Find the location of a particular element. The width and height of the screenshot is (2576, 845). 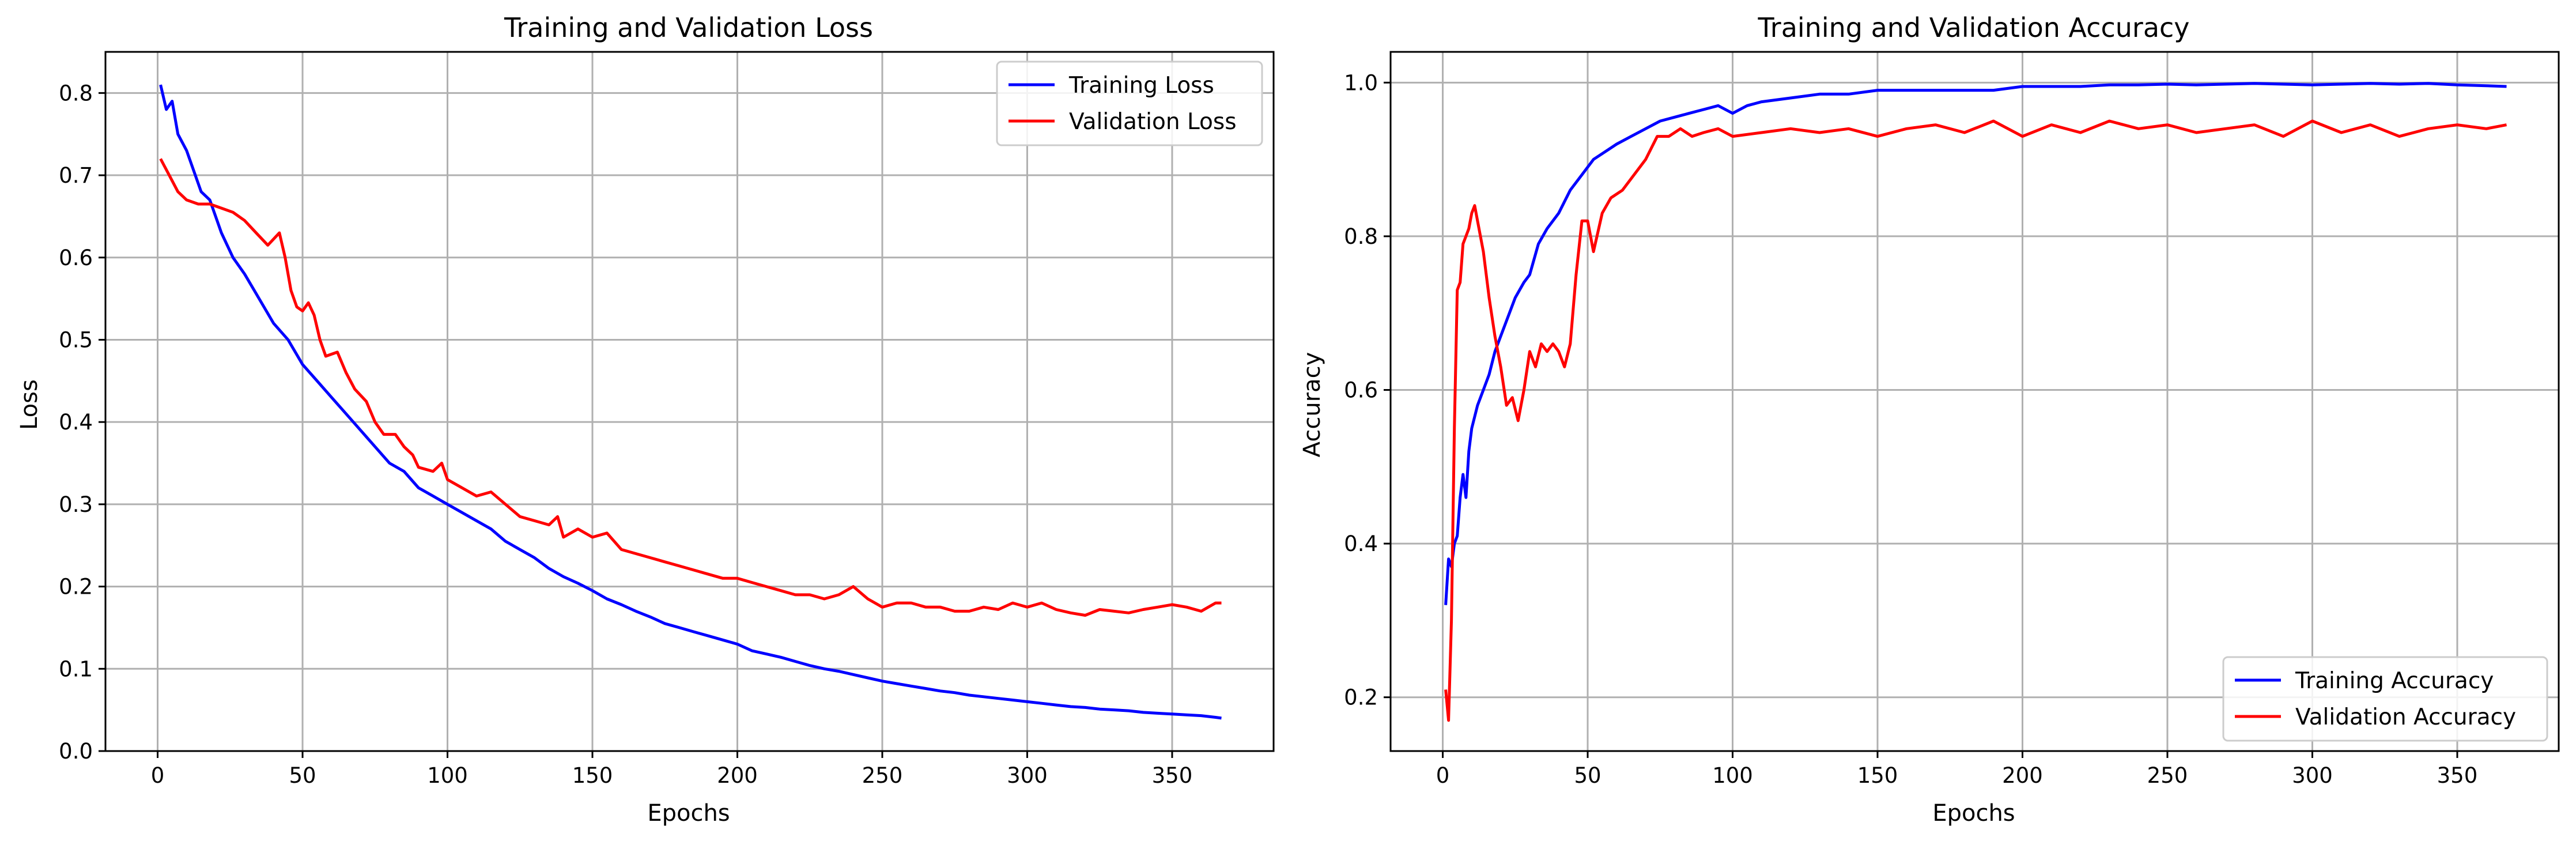

legend: Training Loss Validation Loss is located at coordinates (1129, 104).